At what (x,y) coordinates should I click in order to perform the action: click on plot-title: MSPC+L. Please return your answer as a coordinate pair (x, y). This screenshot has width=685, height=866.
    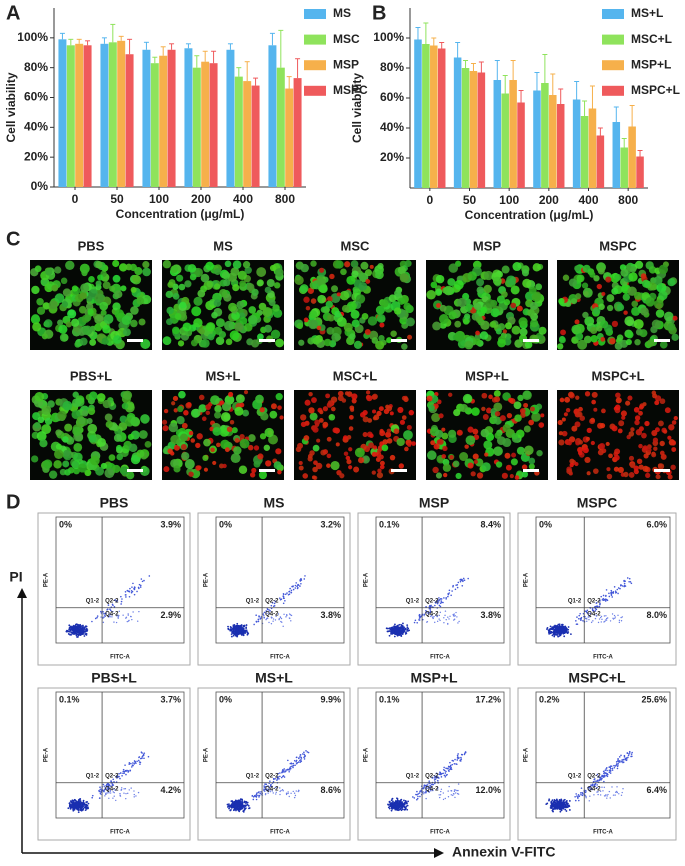
    Looking at the image, I should click on (597, 678).